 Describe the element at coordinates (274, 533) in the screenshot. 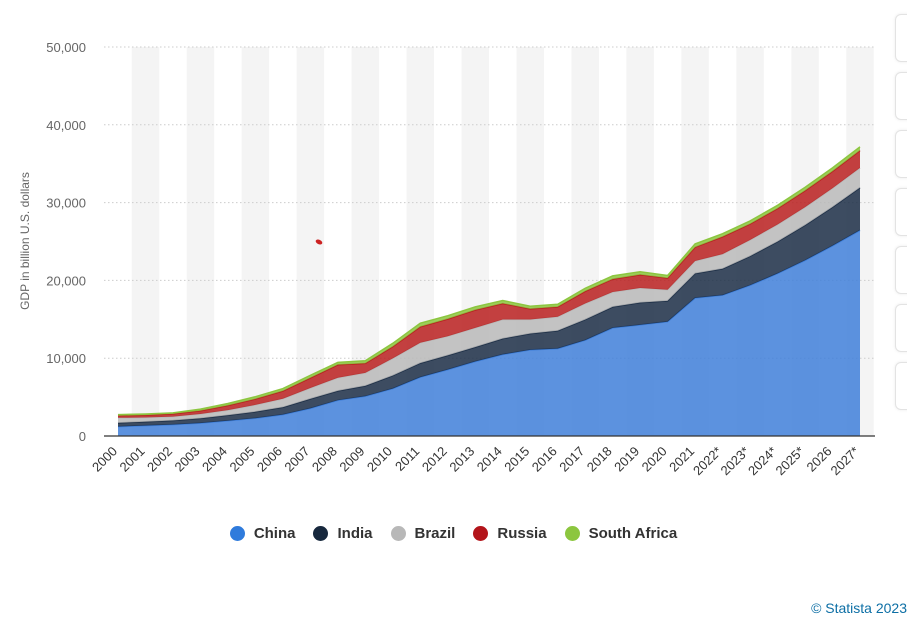

I see `legend-label-china: China` at that location.